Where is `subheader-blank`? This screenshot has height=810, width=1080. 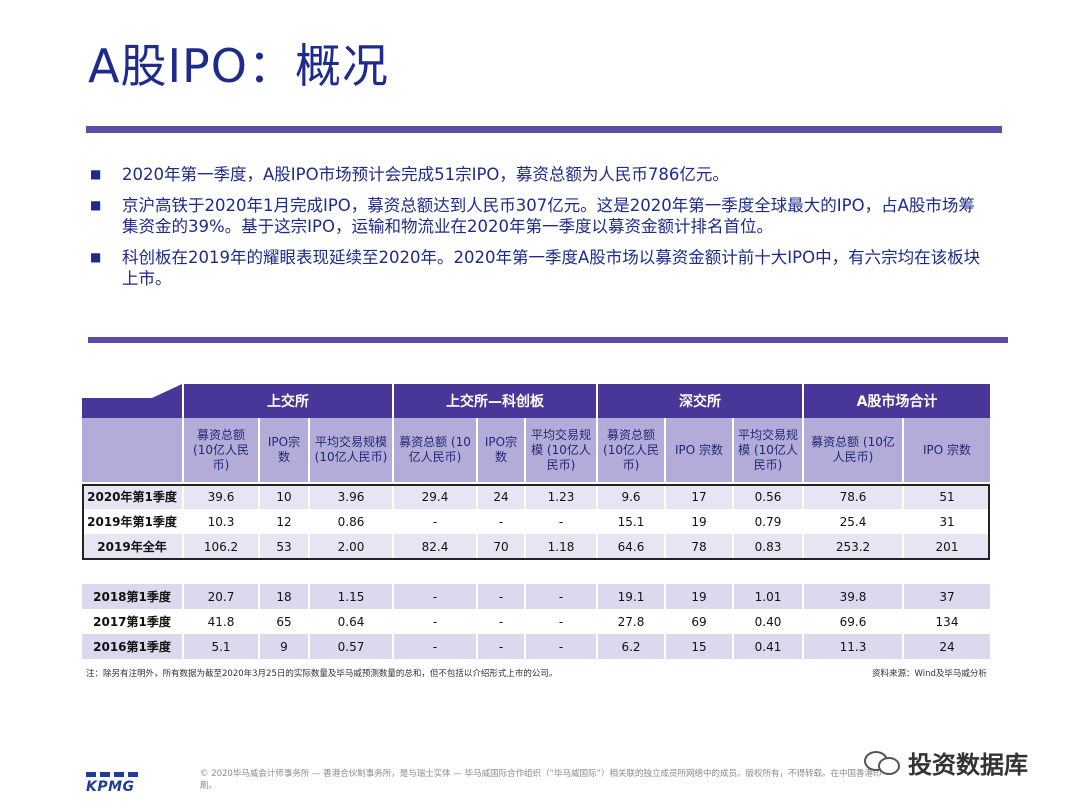
subheader-blank is located at coordinates (132, 450).